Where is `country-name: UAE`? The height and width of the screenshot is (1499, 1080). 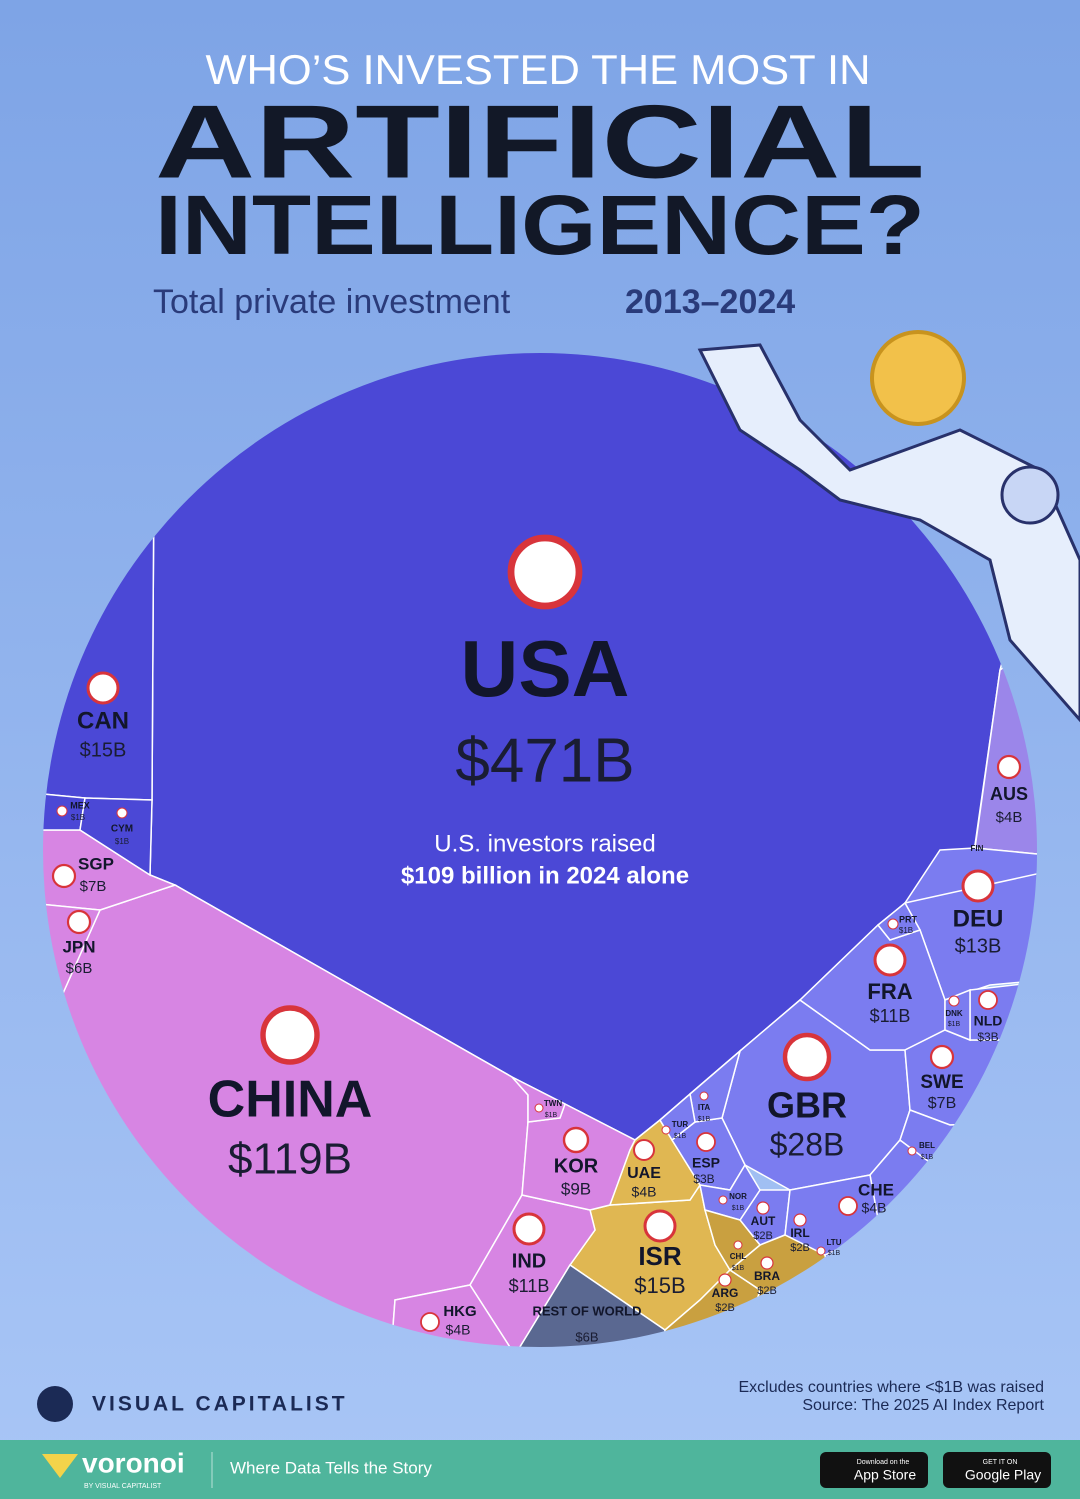 country-name: UAE is located at coordinates (644, 1173).